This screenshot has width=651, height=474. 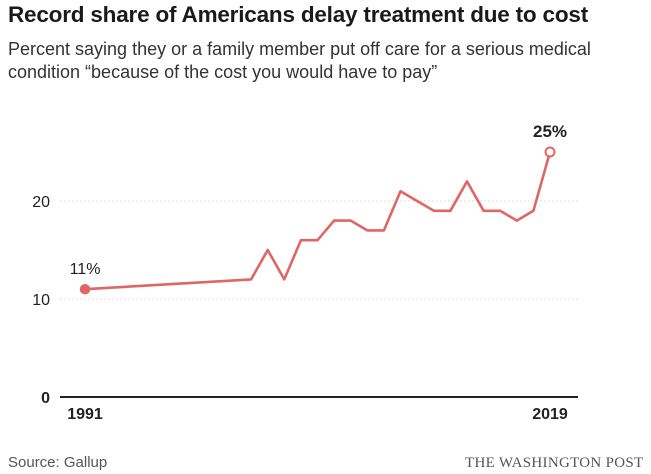 What do you see at coordinates (550, 414) in the screenshot?
I see `x-tick-label: 2019` at bounding box center [550, 414].